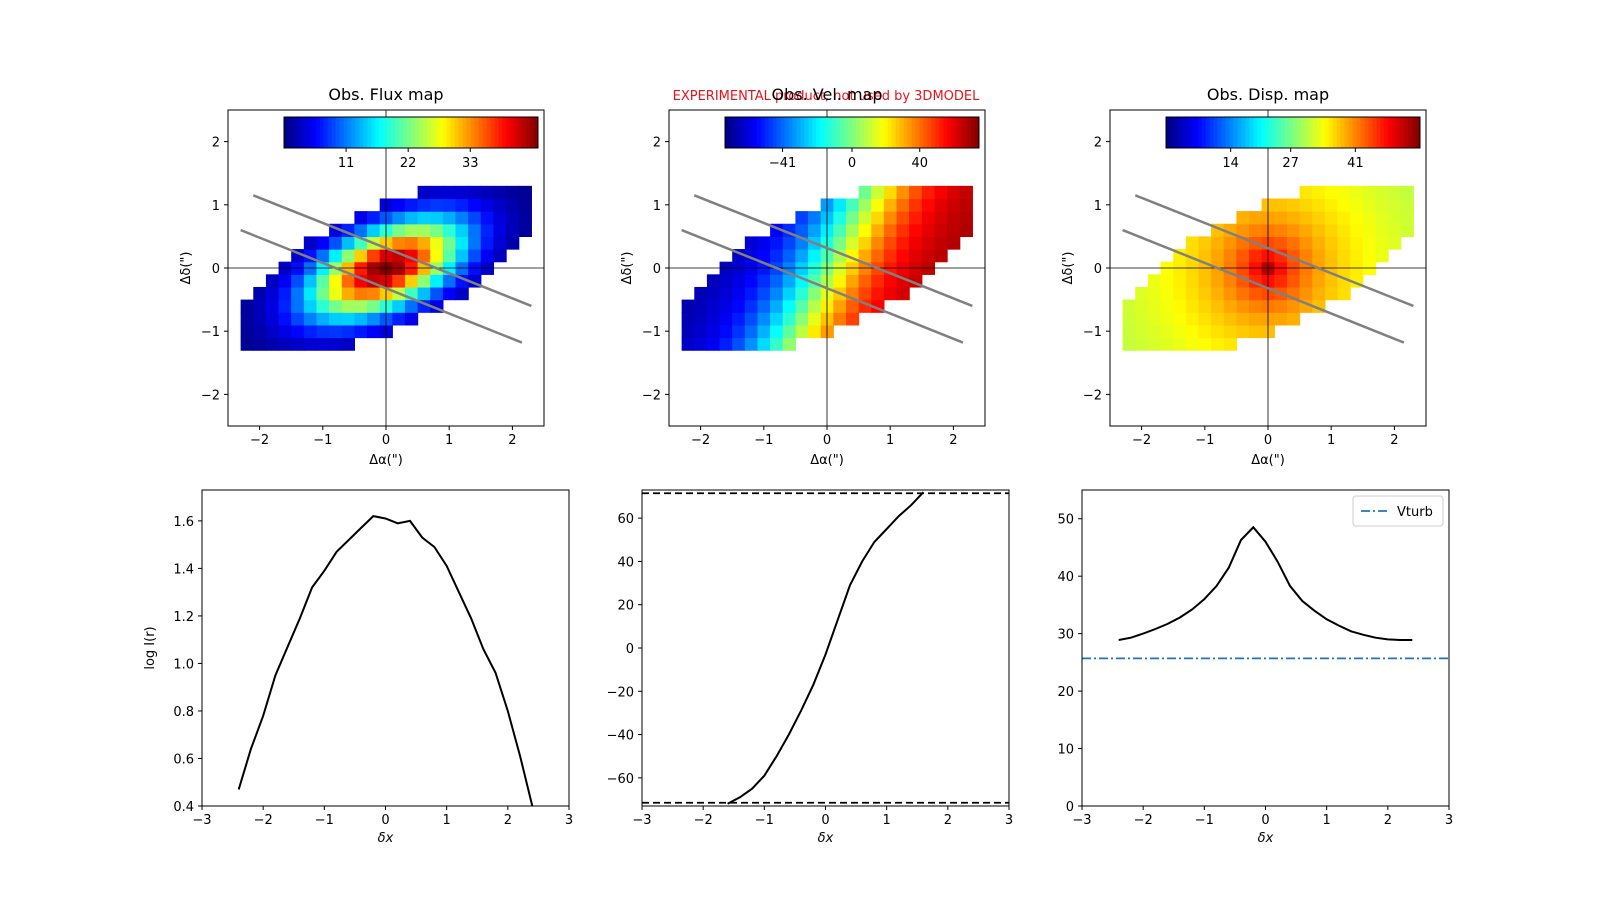  I want to click on flux-profile-xtick-label: 1, so click(447, 820).